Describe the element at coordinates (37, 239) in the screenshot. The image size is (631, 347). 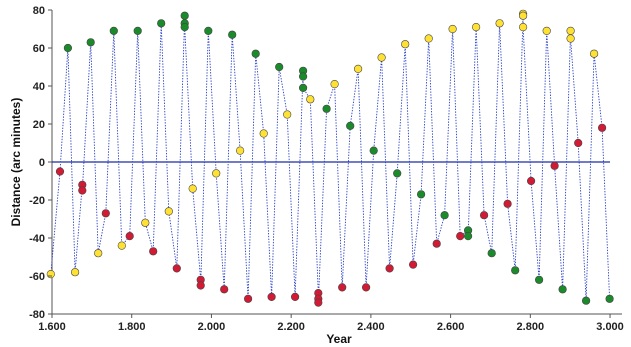
I see `y-tick-label: -40` at that location.